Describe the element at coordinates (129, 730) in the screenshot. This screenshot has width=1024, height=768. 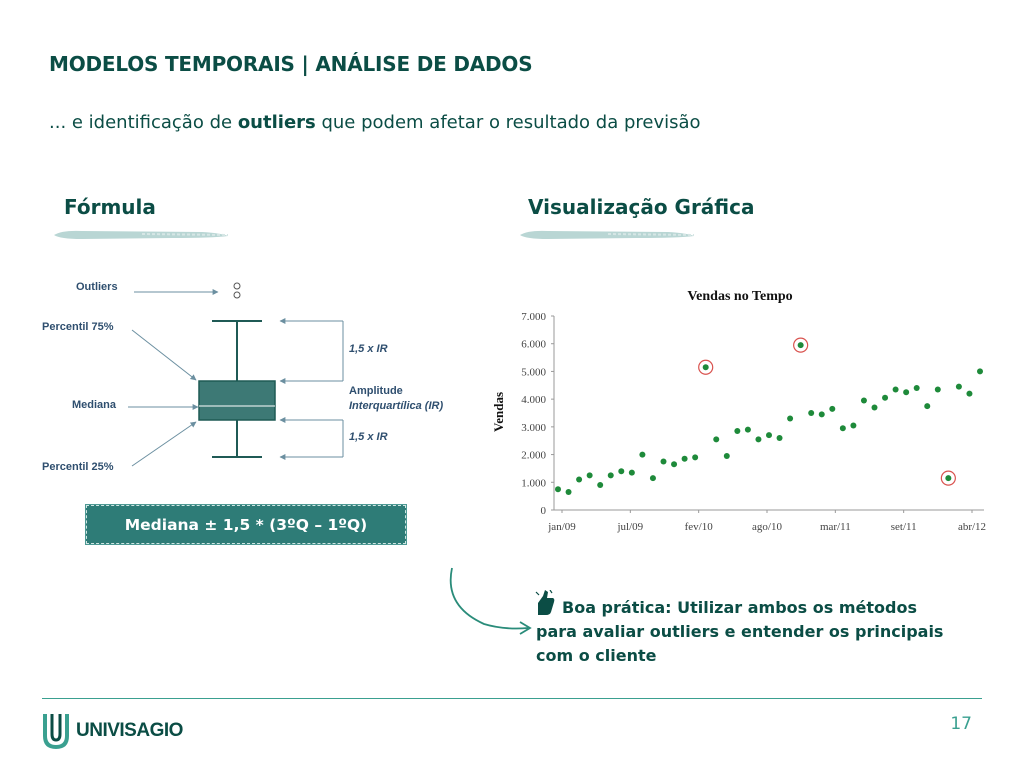
I see `logo-text: UNIVISAGIO` at that location.